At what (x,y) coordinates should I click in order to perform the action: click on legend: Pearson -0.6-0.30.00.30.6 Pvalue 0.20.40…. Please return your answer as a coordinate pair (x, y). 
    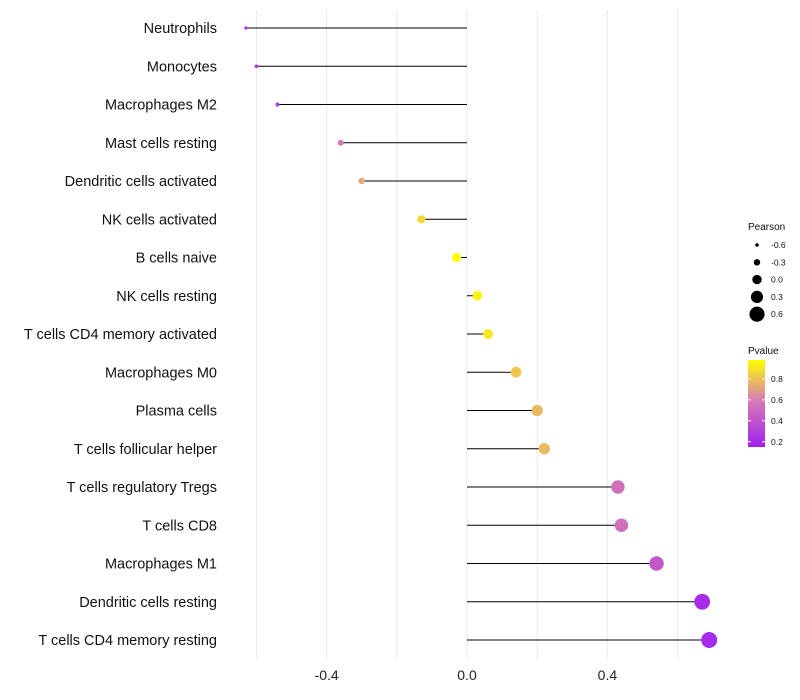
    Looking at the image, I should click on (767, 334).